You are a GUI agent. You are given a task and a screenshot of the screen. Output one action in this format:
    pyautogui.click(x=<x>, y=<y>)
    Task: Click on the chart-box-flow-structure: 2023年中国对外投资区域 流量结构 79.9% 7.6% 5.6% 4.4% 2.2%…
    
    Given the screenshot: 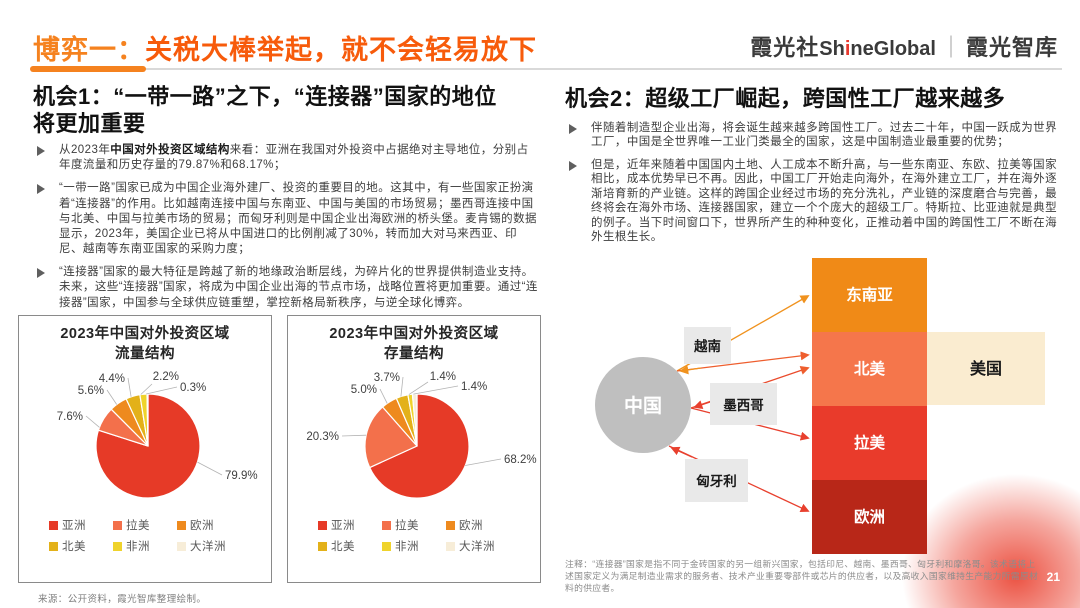 What is the action you would take?
    pyautogui.click(x=145, y=449)
    